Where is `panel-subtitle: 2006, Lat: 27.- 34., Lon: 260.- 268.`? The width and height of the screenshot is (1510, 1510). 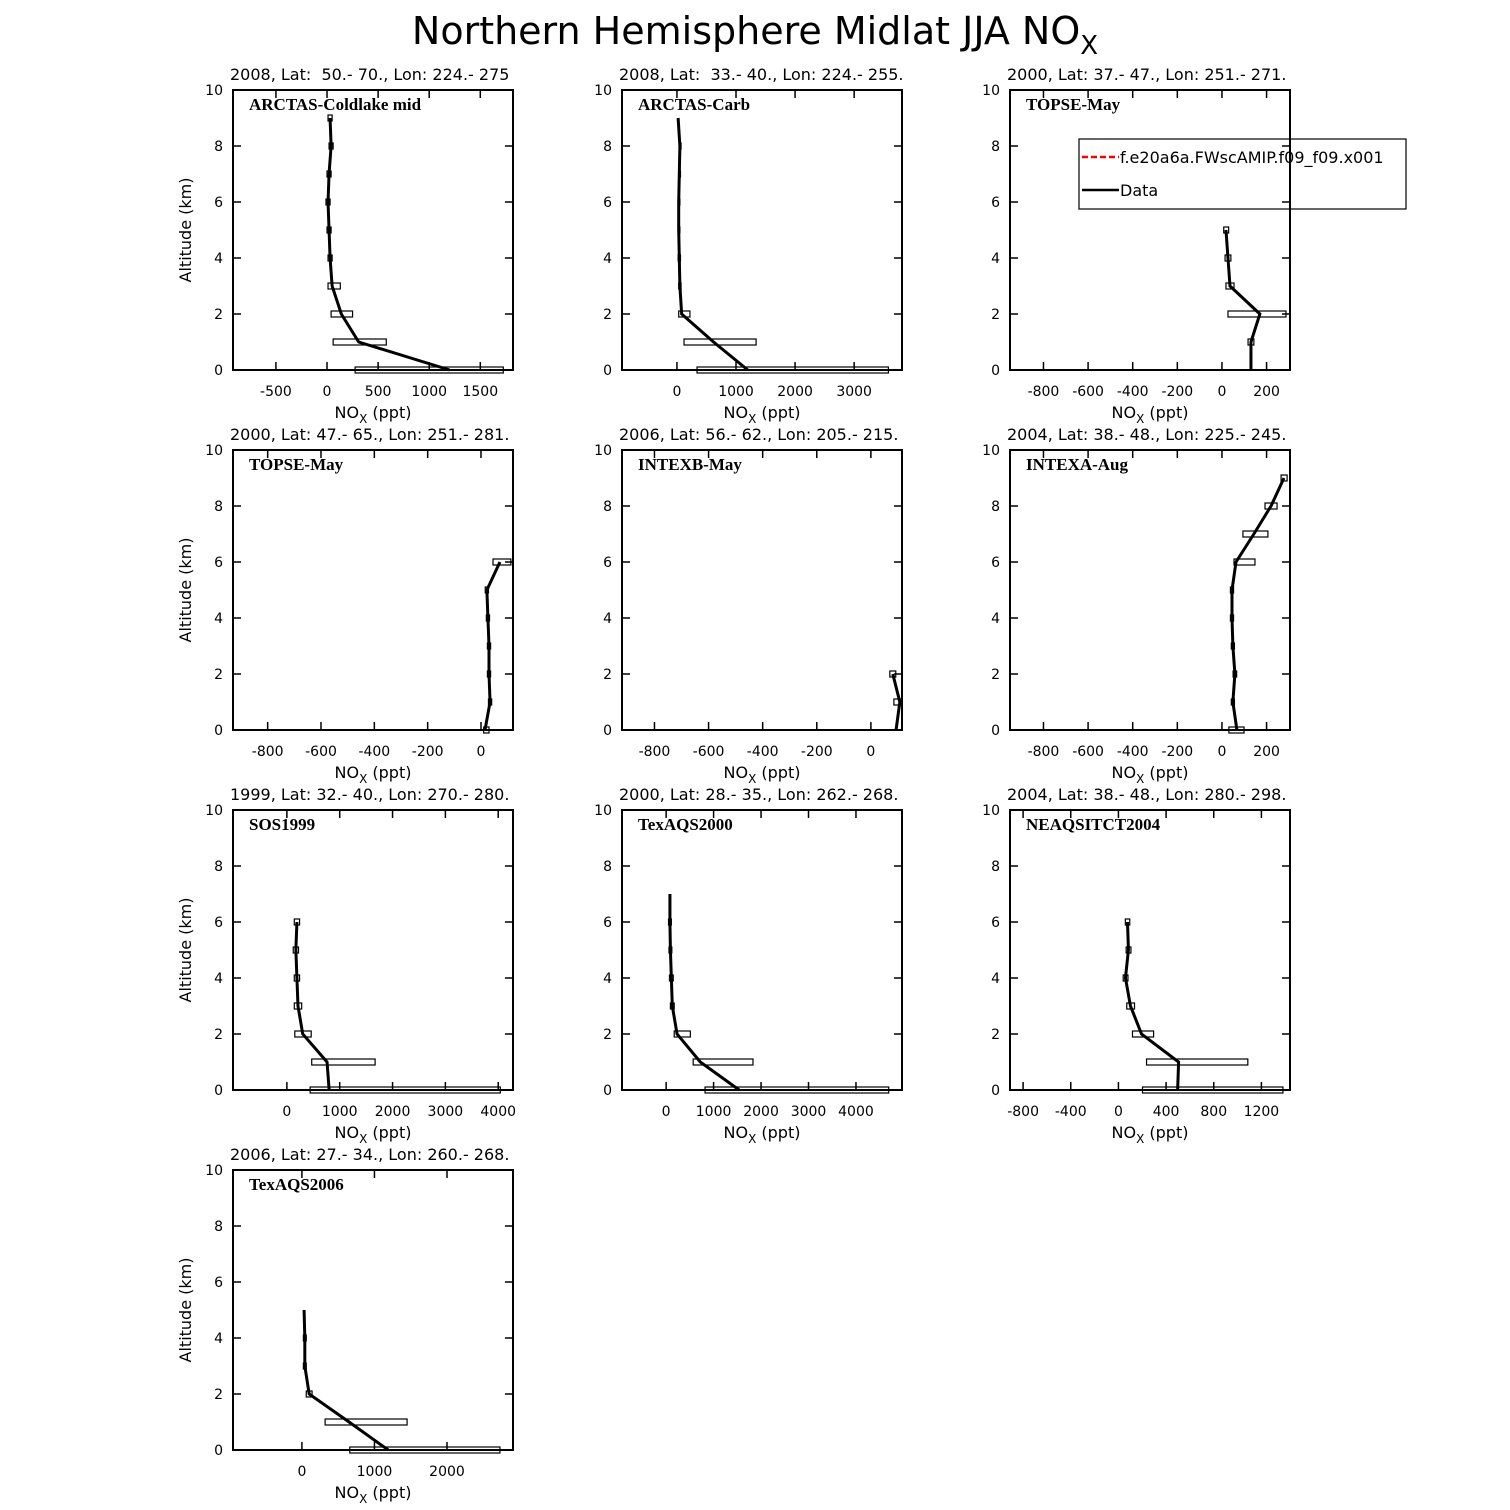
panel-subtitle: 2006, Lat: 27.- 34., Lon: 260.- 268. is located at coordinates (369, 1154).